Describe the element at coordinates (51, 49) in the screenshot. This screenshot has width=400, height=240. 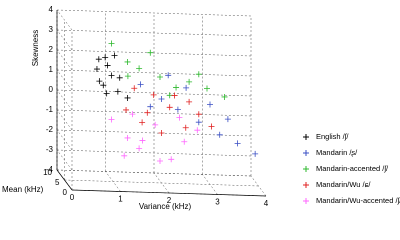
I see `z-tick-label: 2` at that location.